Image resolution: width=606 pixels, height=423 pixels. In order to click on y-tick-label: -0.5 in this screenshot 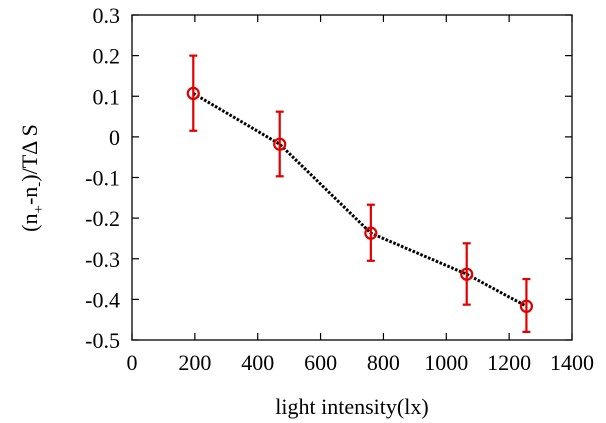, I will do `click(102, 340)`.